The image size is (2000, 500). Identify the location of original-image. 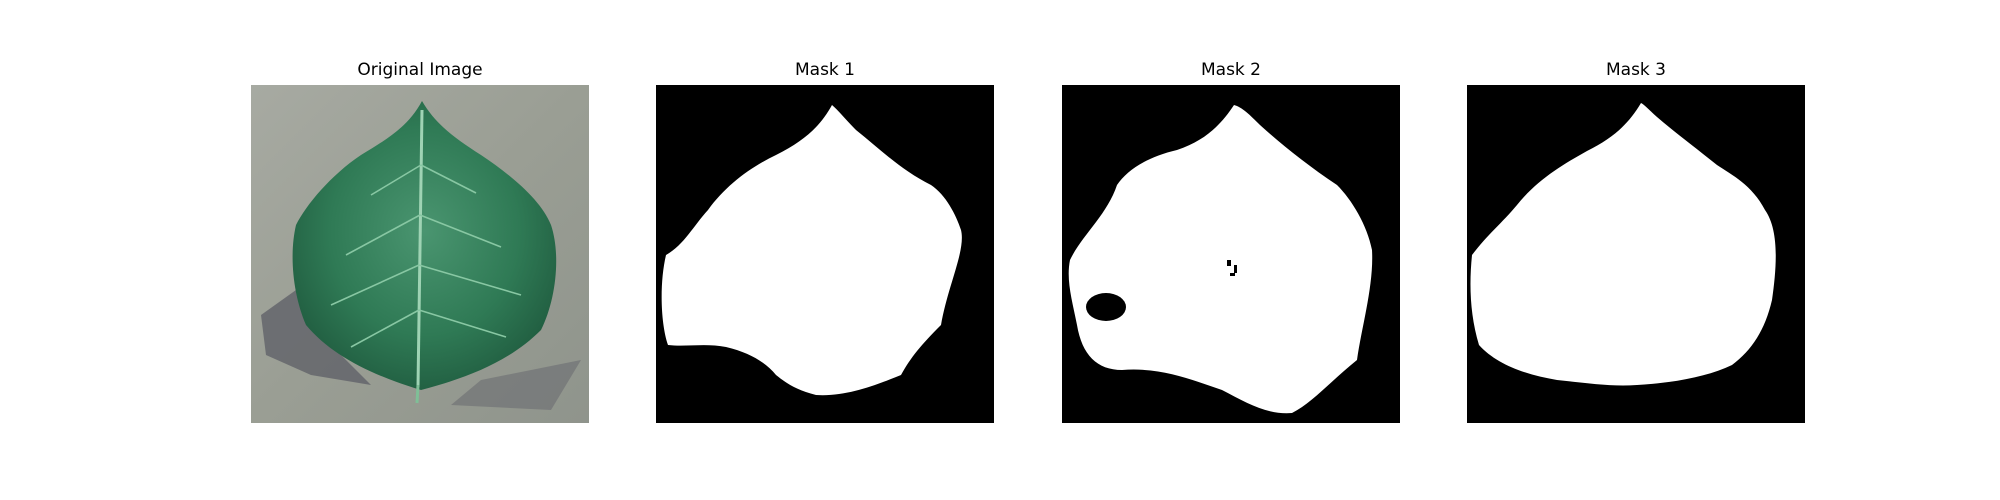
(420, 254).